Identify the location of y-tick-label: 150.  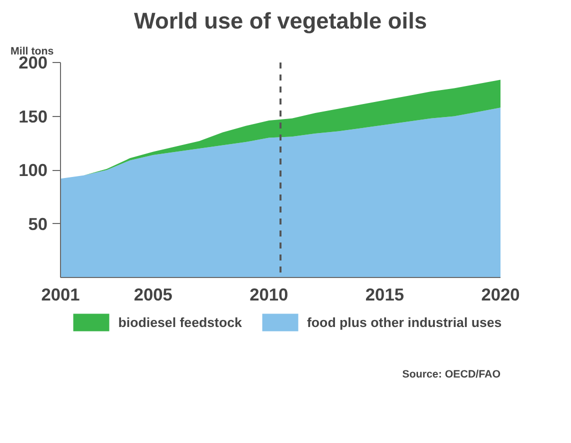
(33, 116).